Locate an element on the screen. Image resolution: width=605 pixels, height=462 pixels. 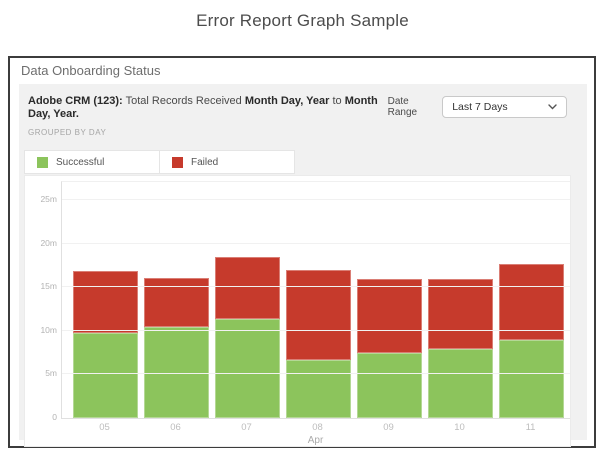
legend-label-successful: Successful is located at coordinates (80, 162).